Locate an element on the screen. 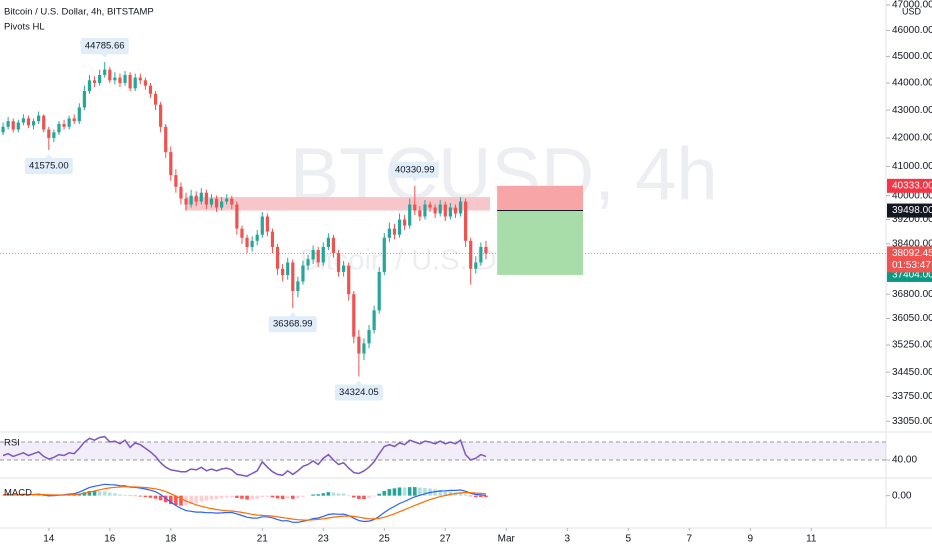 The width and height of the screenshot is (932, 550). pivot-label: 40330.99 is located at coordinates (415, 169).